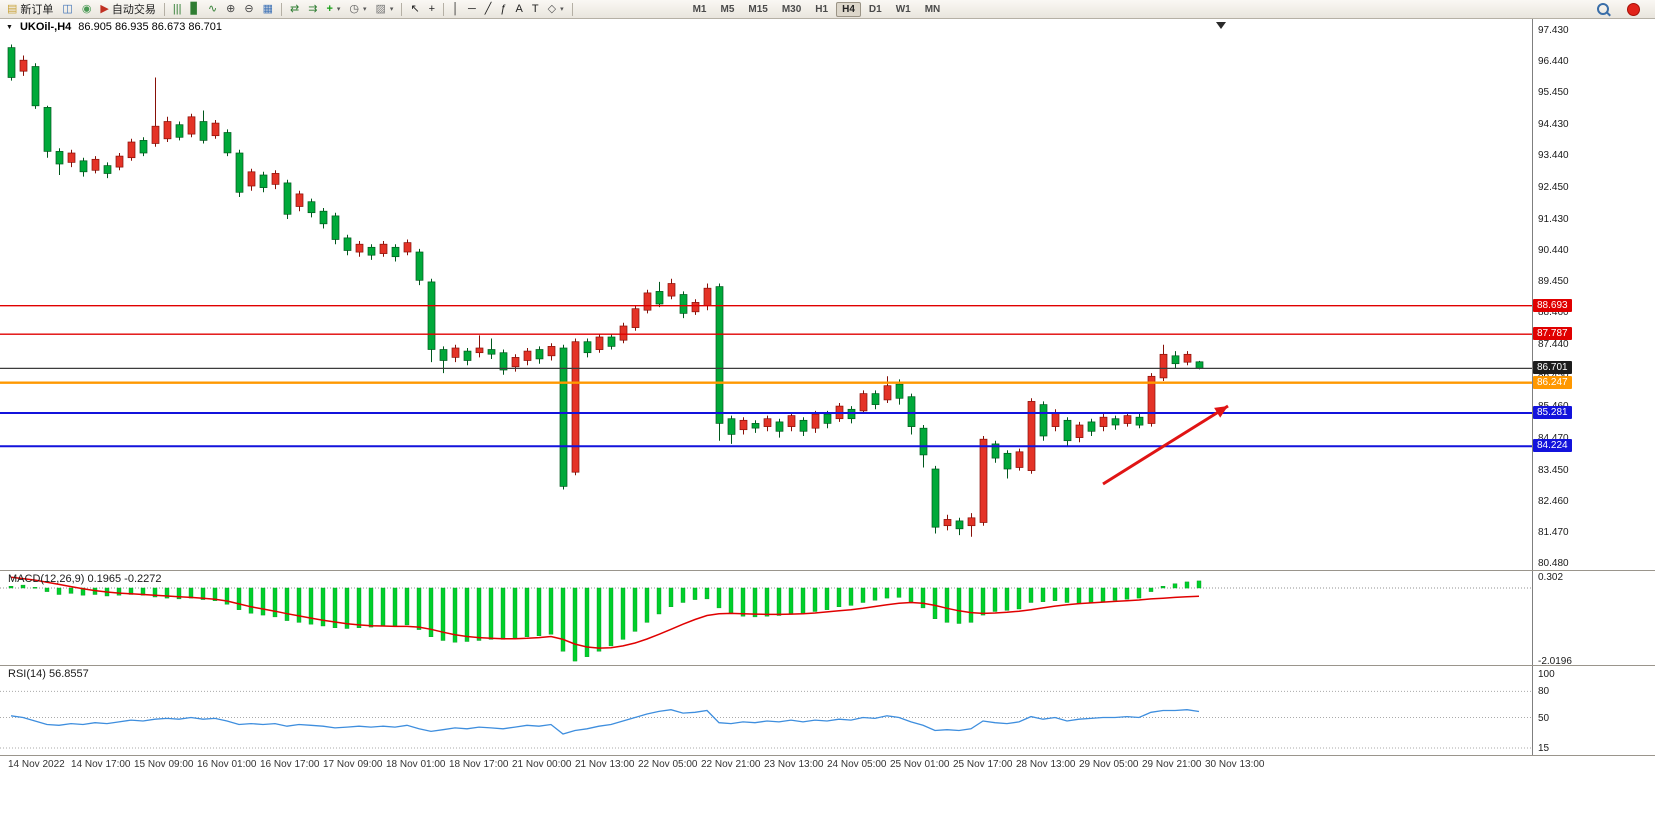 The height and width of the screenshot is (821, 1655). I want to click on crosshair-button: +, so click(432, 9).